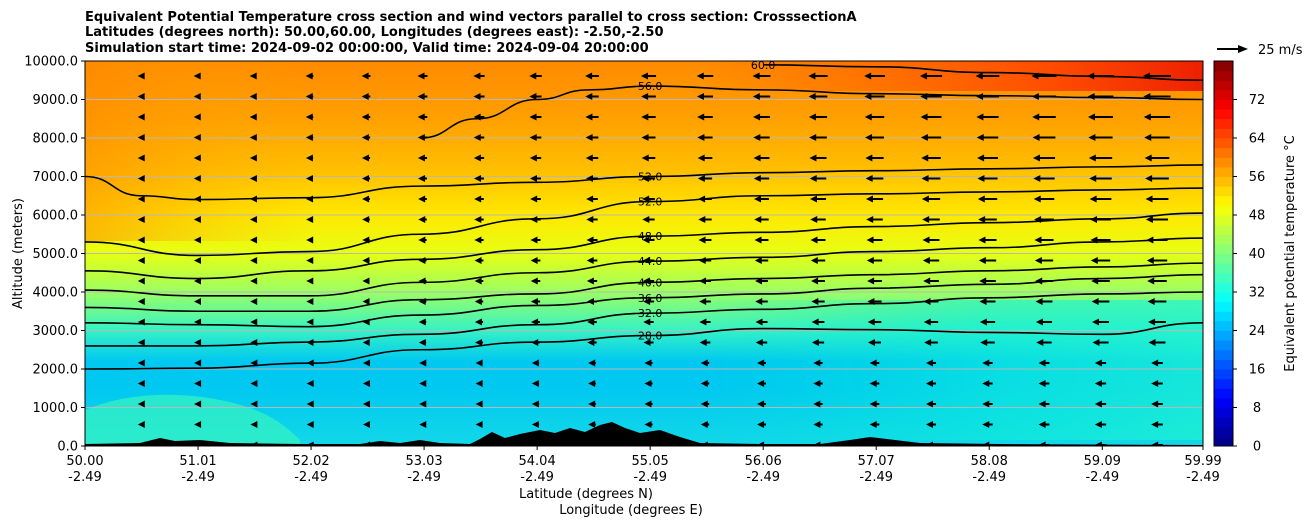 The width and height of the screenshot is (1308, 526). What do you see at coordinates (1243, 49) in the screenshot?
I see `quiver-key-arrowhead` at bounding box center [1243, 49].